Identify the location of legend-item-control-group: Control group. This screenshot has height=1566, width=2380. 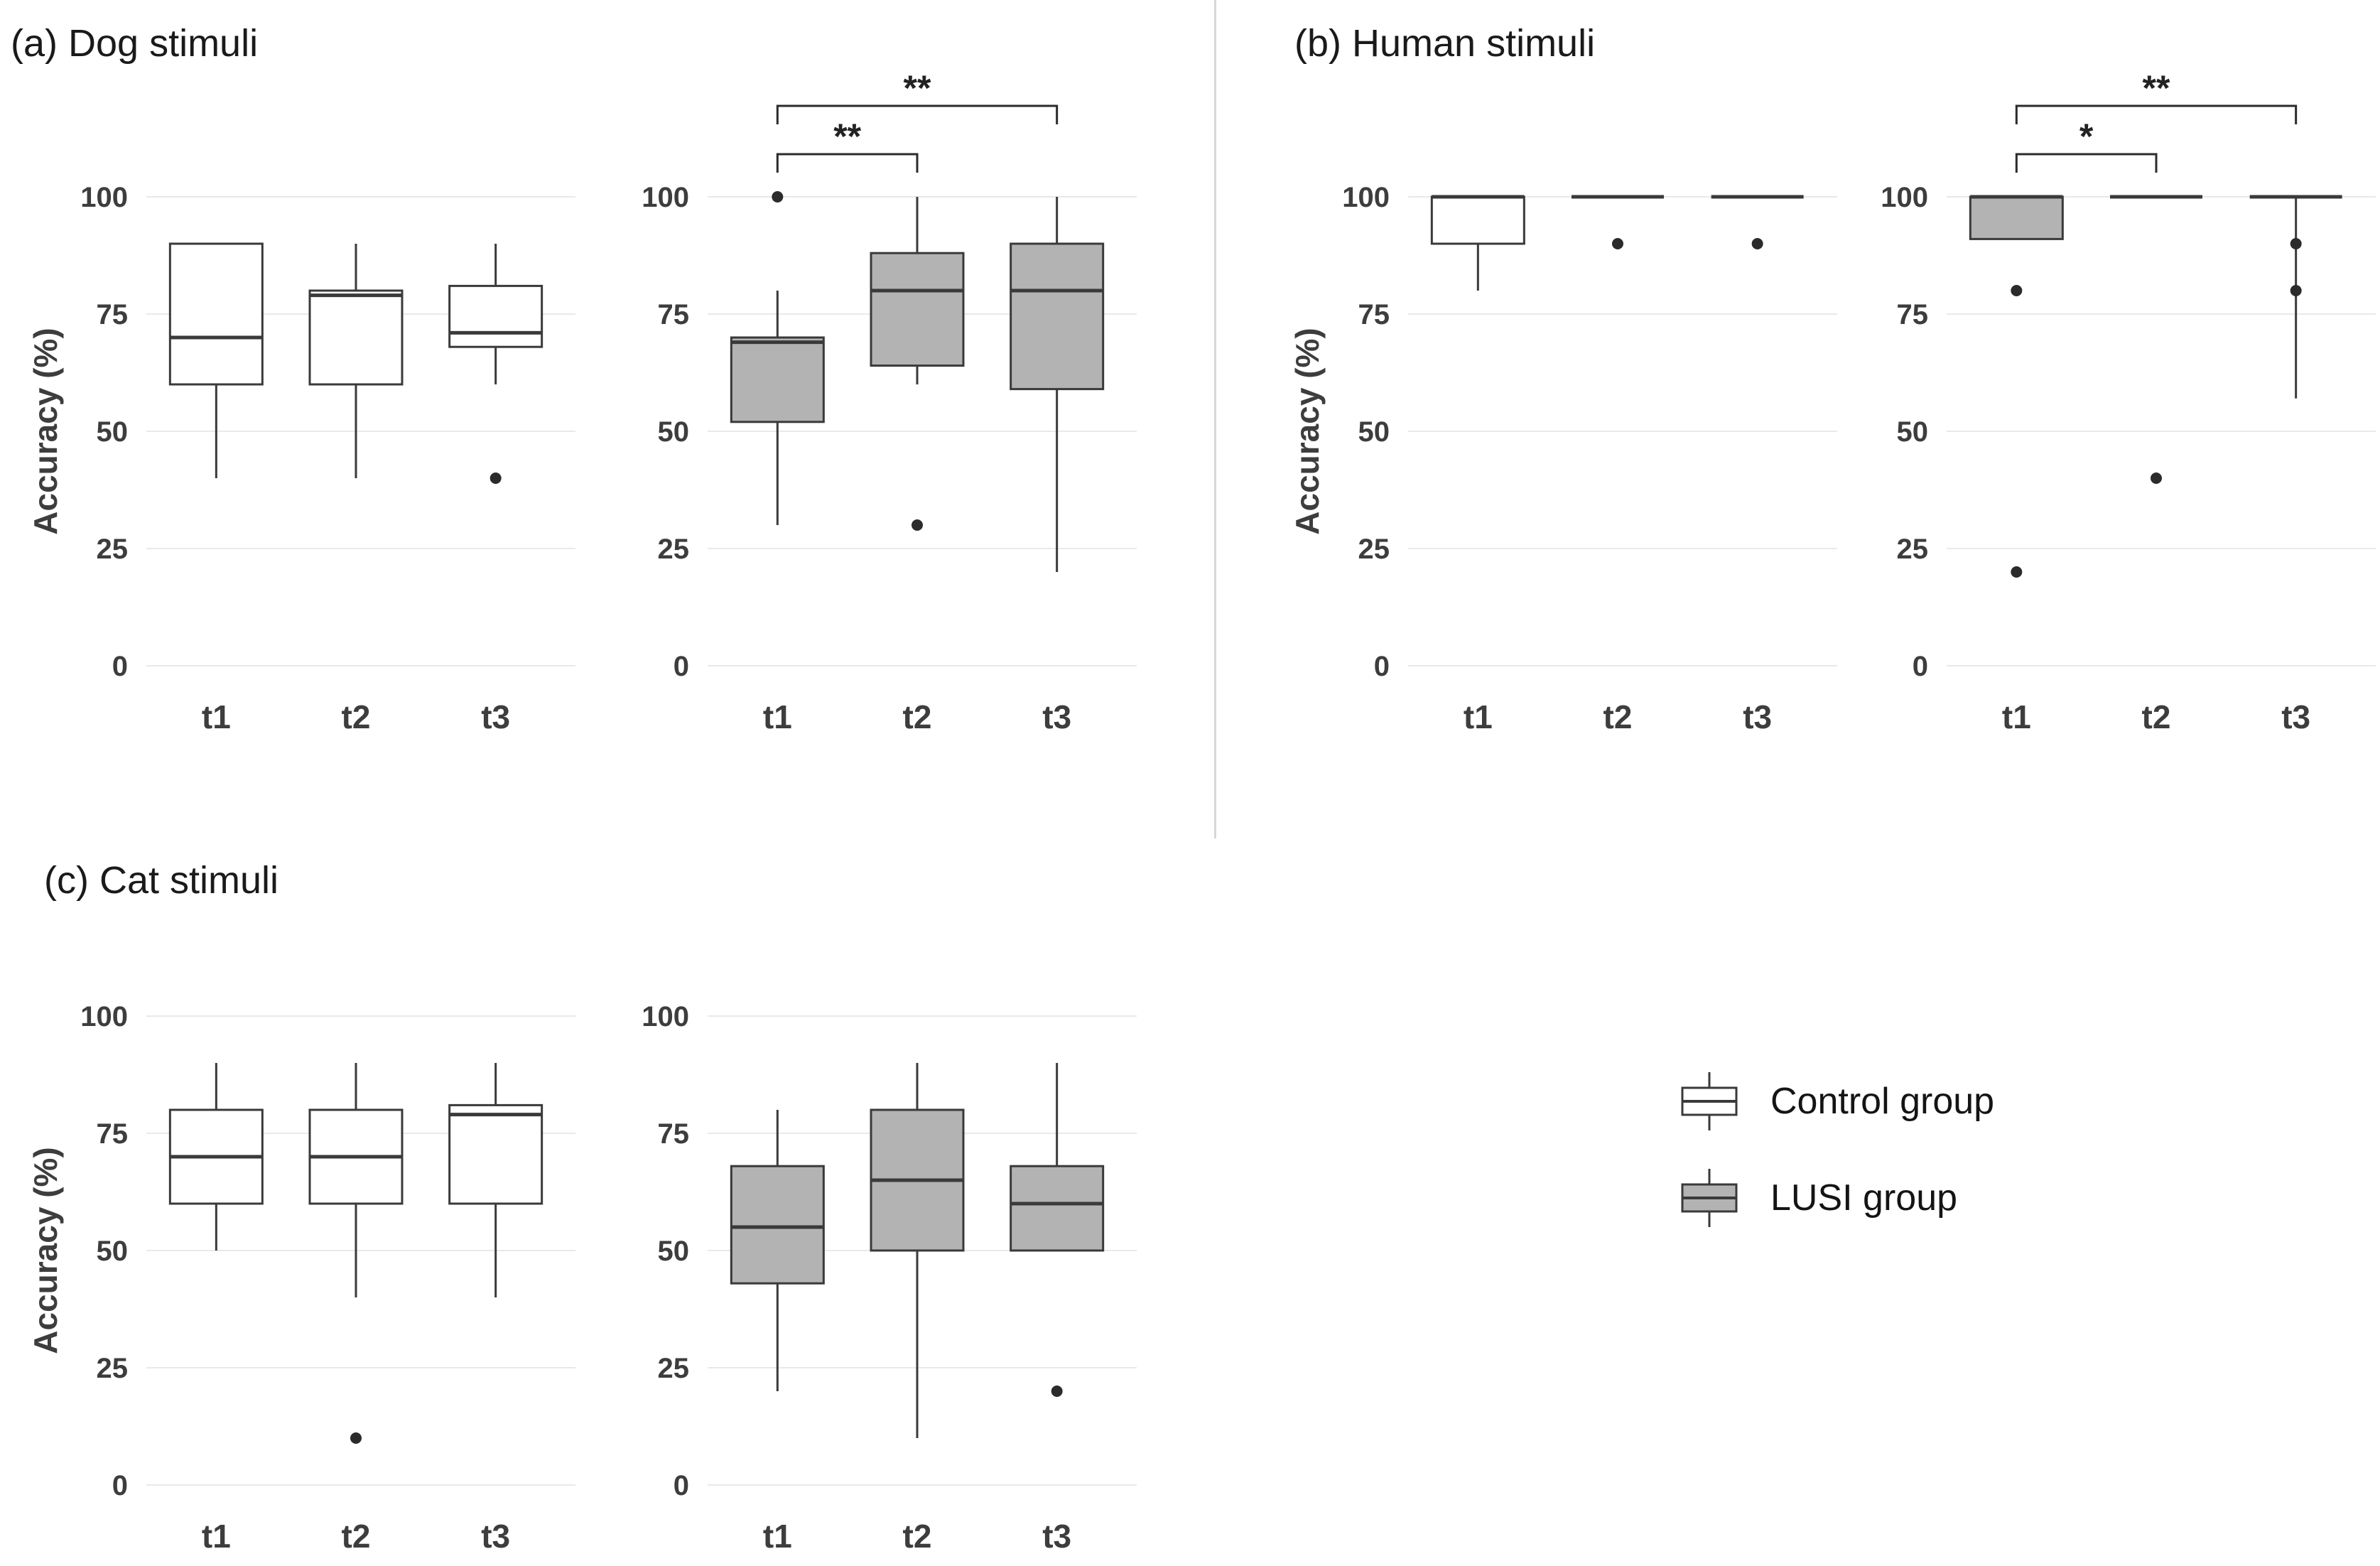
(1834, 1101).